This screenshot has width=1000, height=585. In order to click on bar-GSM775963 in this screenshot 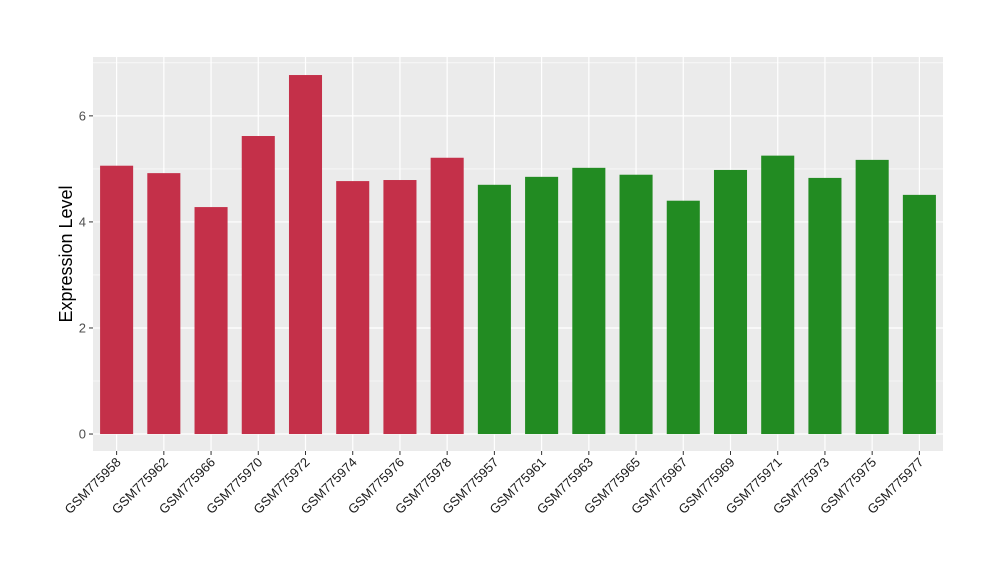, I will do `click(589, 301)`.